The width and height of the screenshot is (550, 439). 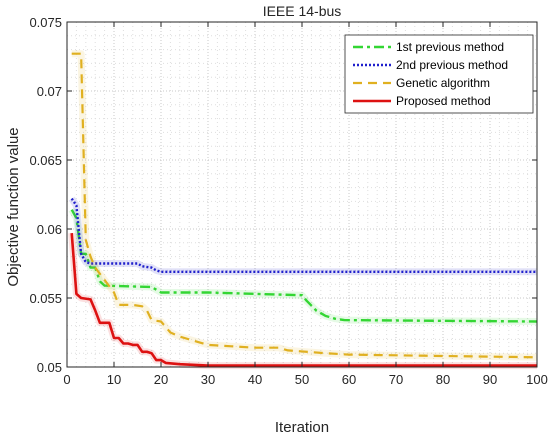 What do you see at coordinates (45, 22) in the screenshot?
I see `y-tick-label: 0.075` at bounding box center [45, 22].